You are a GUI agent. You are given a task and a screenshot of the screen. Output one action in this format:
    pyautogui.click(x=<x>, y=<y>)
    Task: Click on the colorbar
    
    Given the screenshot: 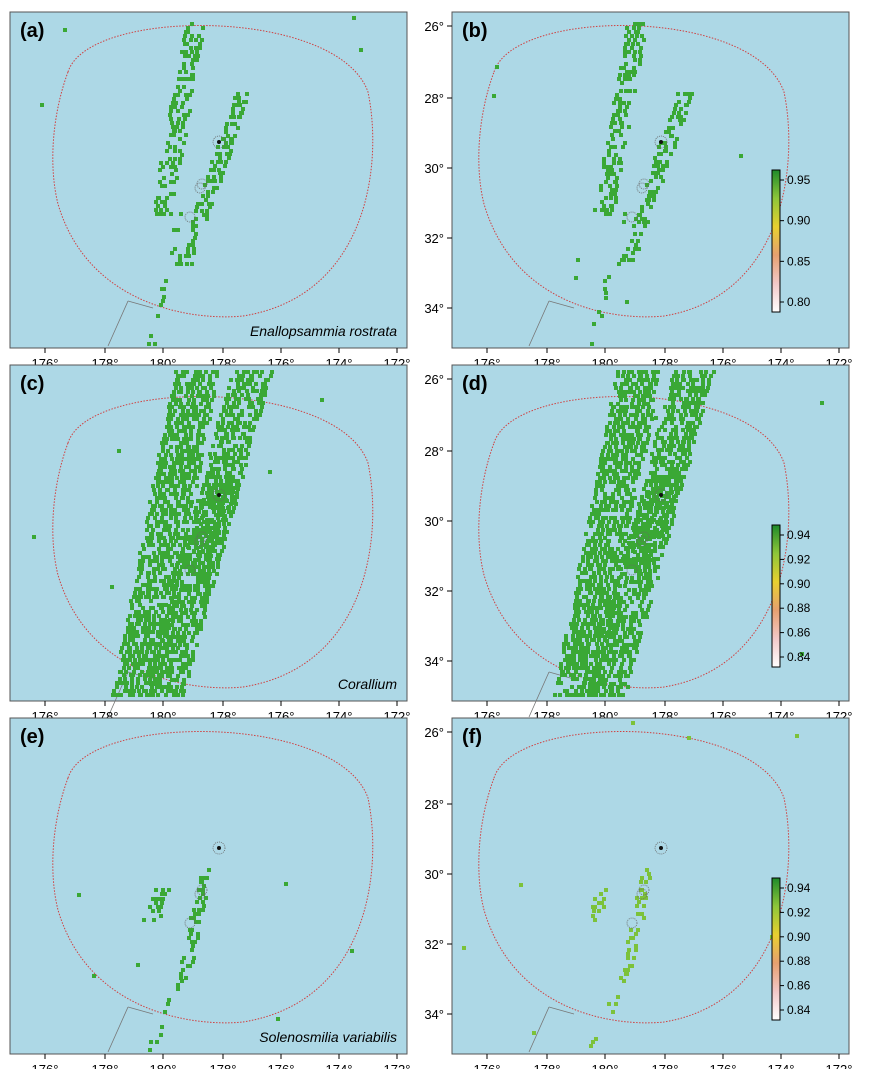 What is the action you would take?
    pyautogui.click(x=776, y=949)
    